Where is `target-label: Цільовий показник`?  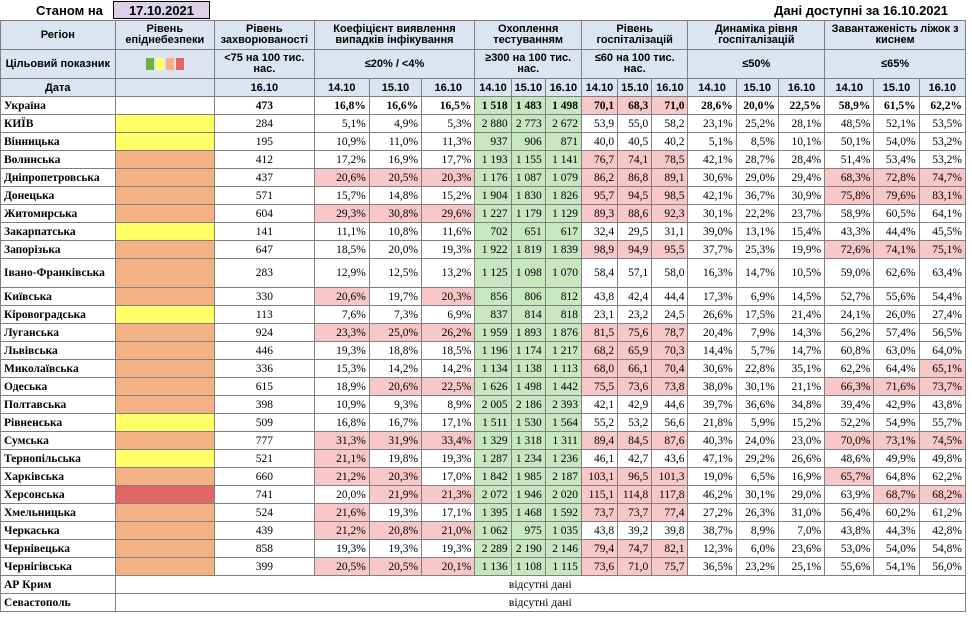
target-label: Цільовий показник is located at coordinates (58, 64).